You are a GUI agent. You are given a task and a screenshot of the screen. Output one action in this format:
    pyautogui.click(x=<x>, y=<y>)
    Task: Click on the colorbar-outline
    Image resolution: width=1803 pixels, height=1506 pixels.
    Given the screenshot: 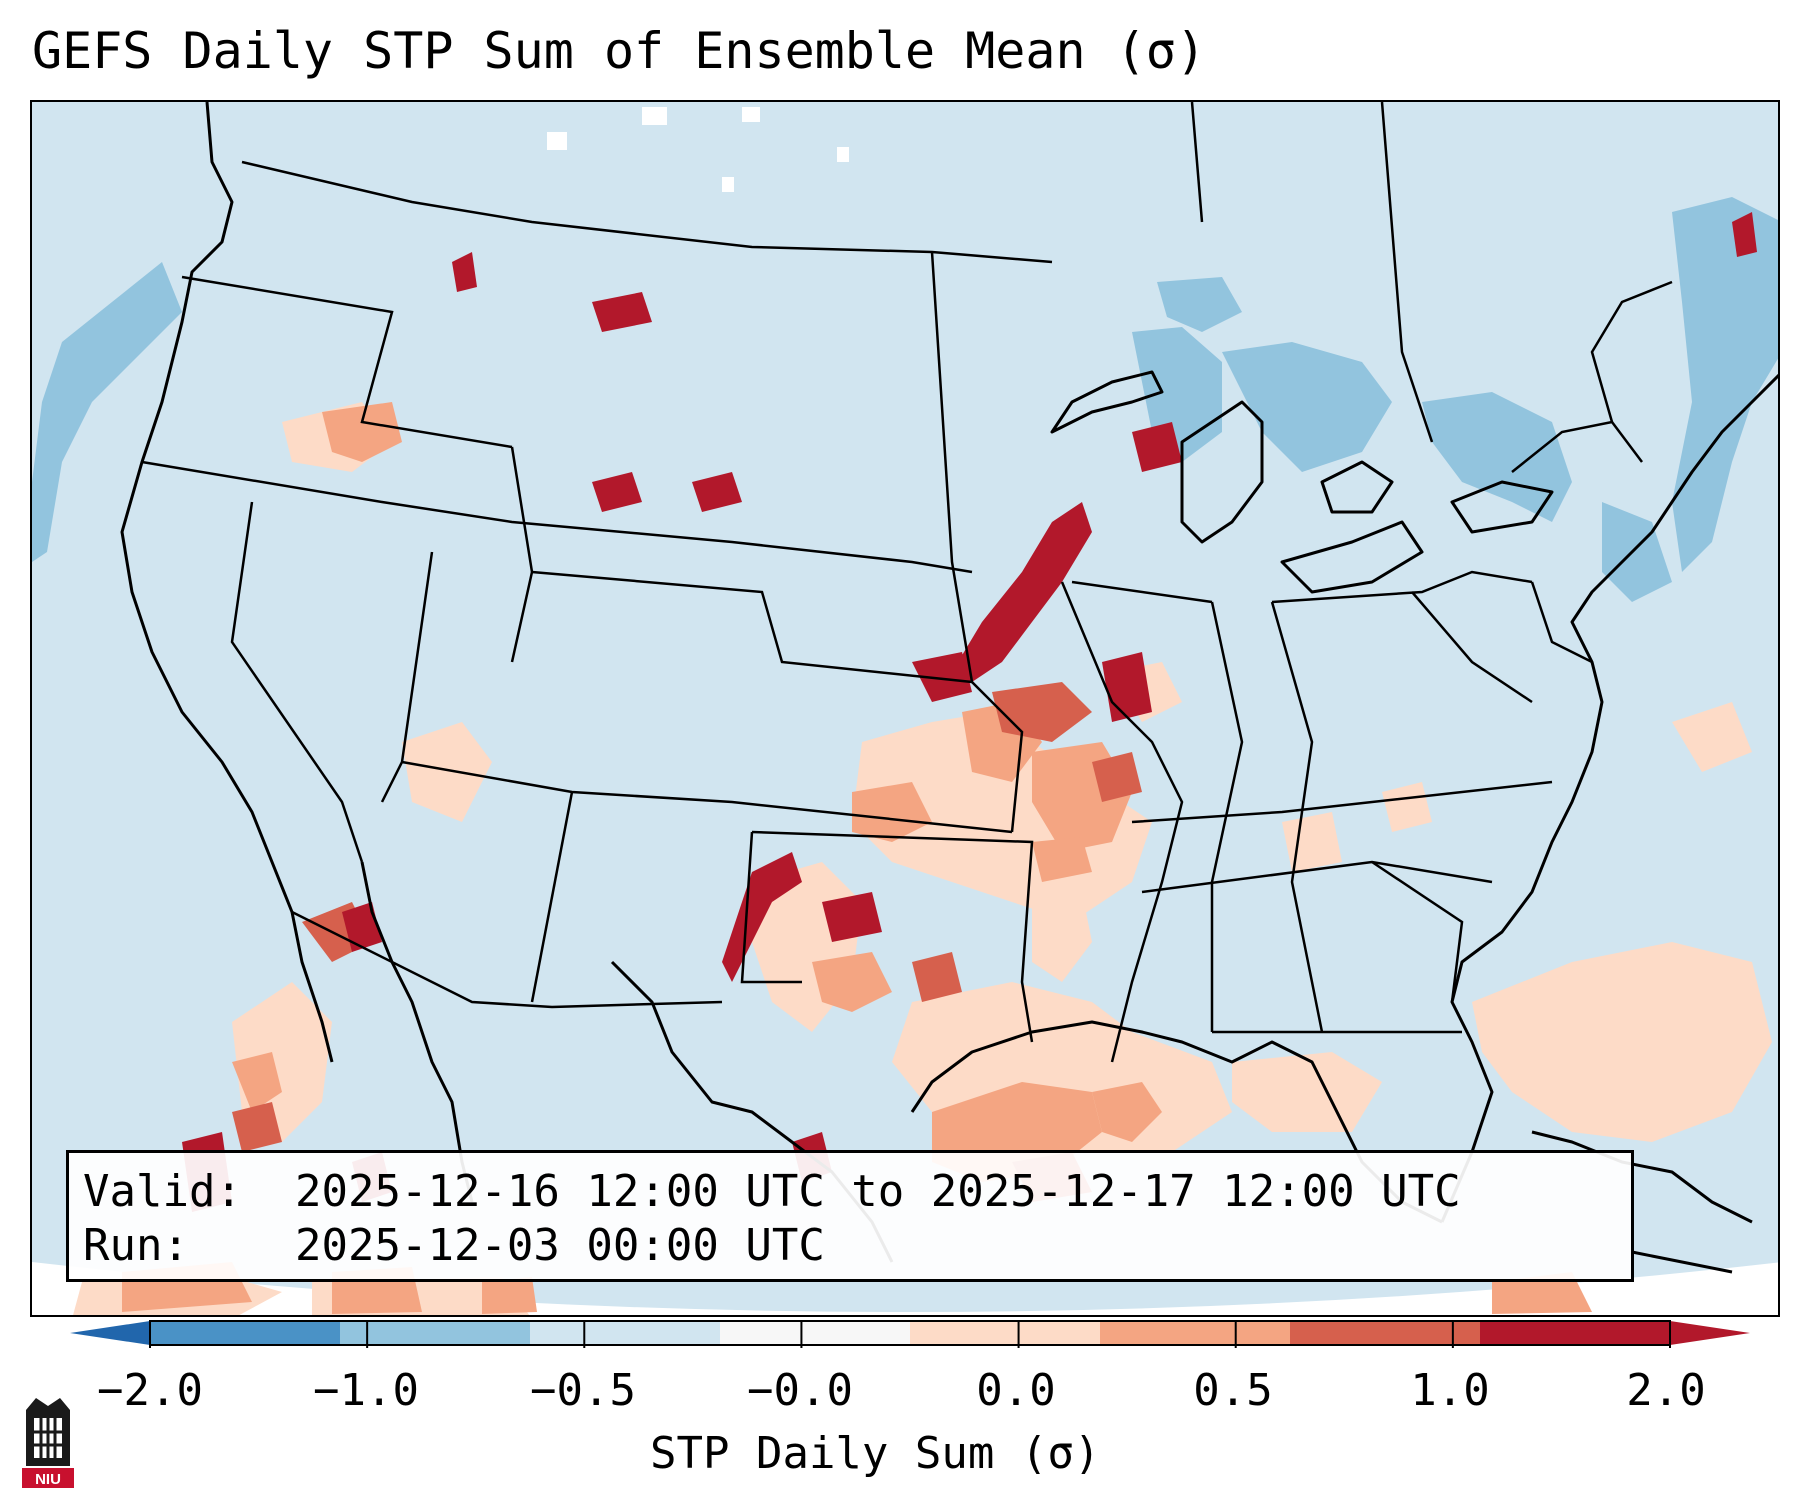 What is the action you would take?
    pyautogui.click(x=910, y=1333)
    